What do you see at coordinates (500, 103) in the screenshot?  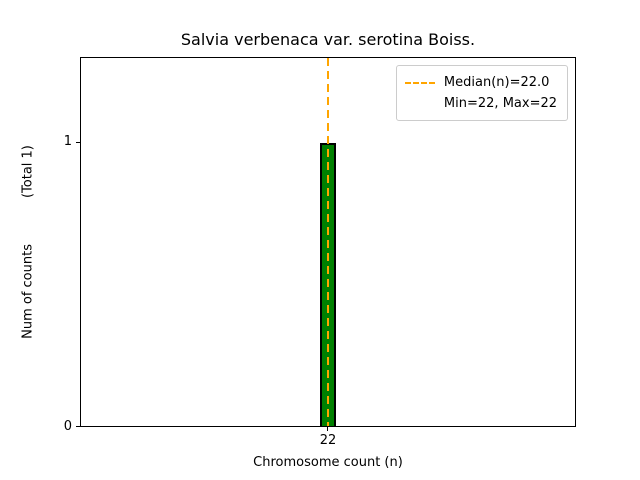 I see `legend-label-minmax: Min=22, Max=22` at bounding box center [500, 103].